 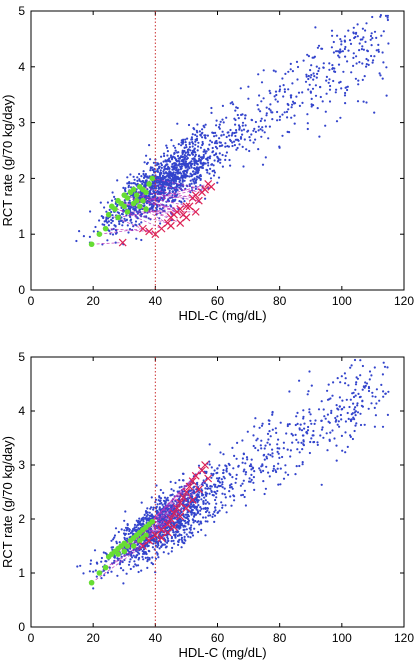 What do you see at coordinates (133, 189) in the screenshot?
I see `green-point` at bounding box center [133, 189].